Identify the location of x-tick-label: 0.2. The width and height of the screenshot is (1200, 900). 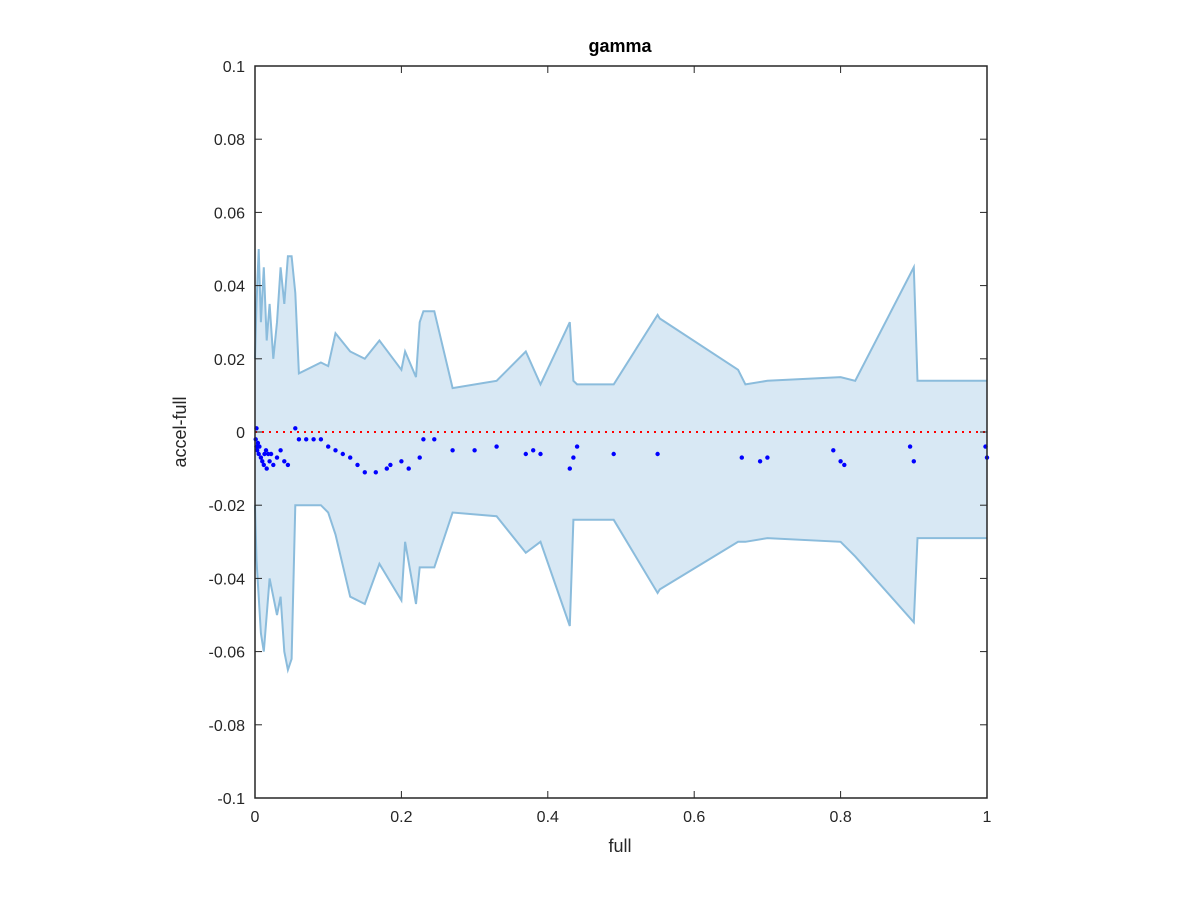
(401, 817).